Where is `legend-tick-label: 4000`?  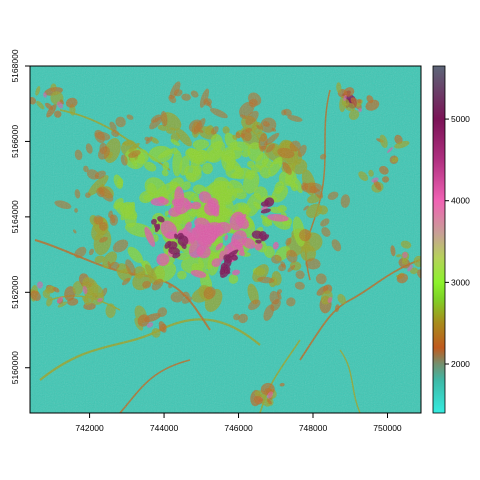
legend-tick-label: 4000 is located at coordinates (460, 201).